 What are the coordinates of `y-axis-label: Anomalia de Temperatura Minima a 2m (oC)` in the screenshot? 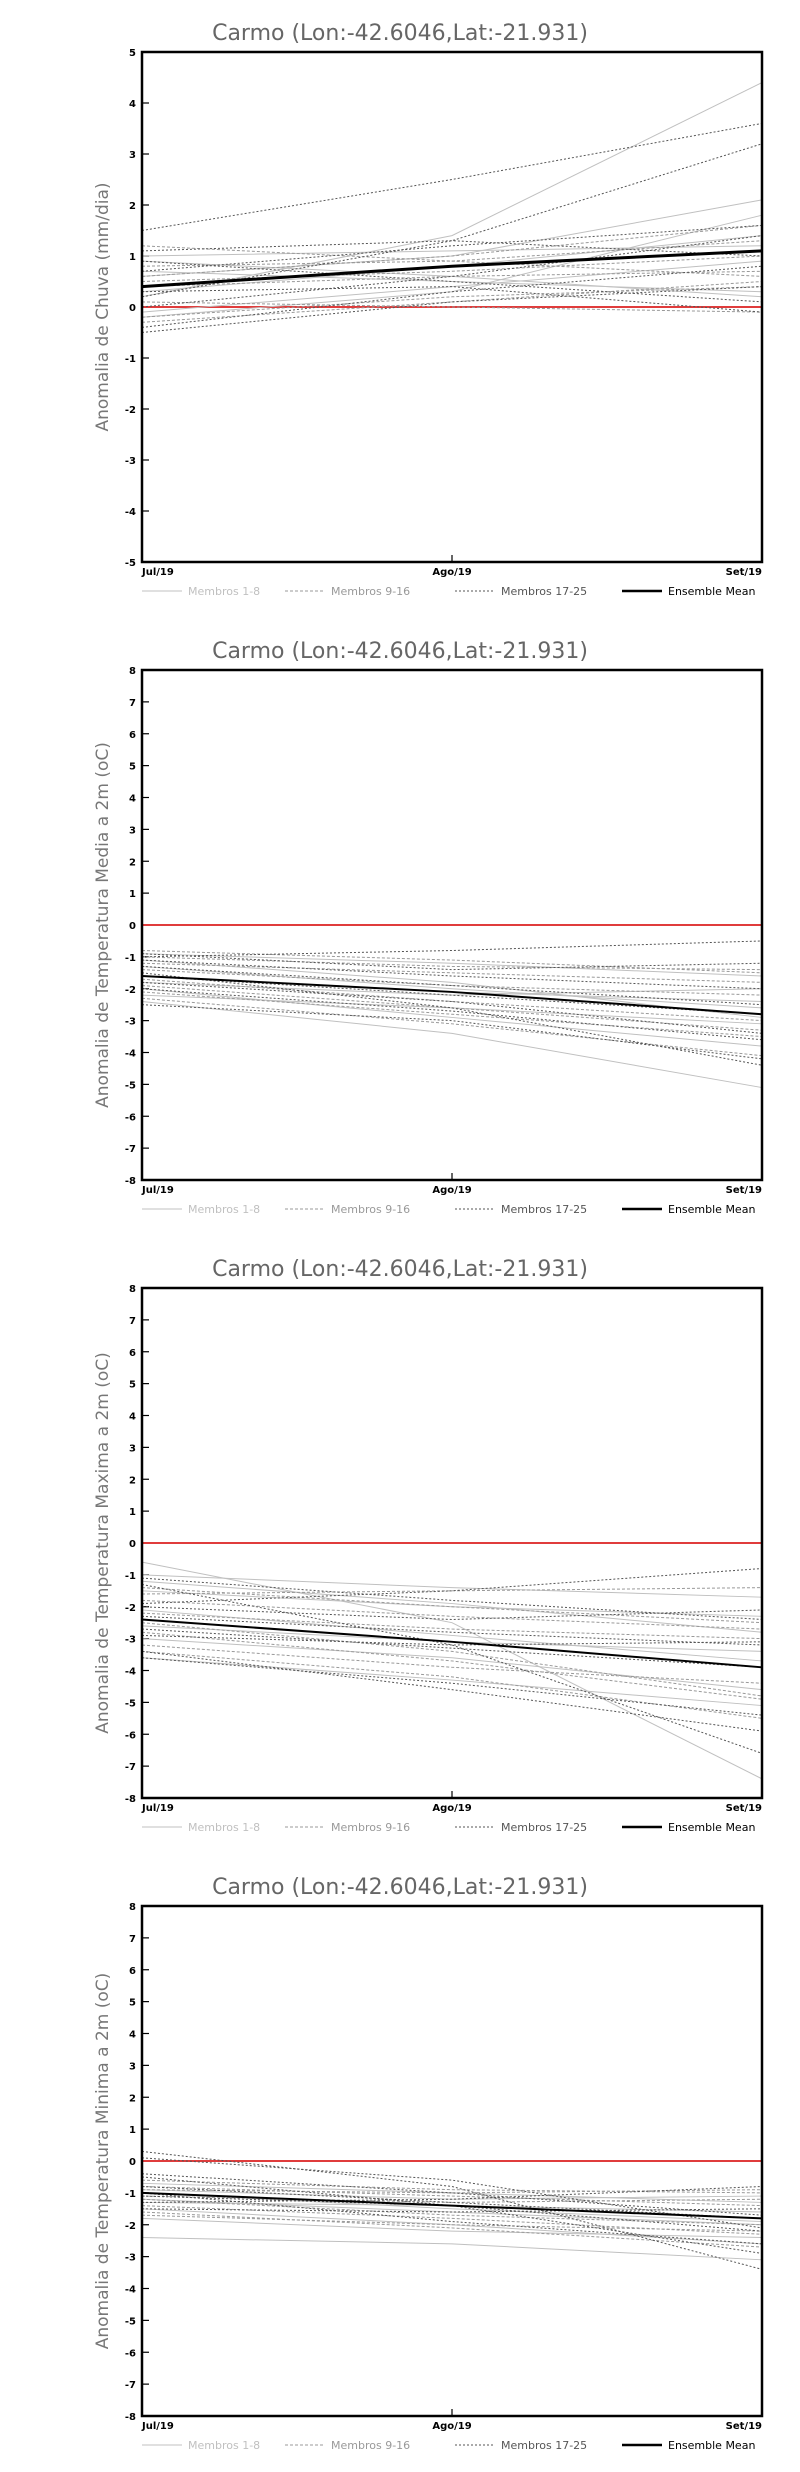 It's located at (103, 2161).